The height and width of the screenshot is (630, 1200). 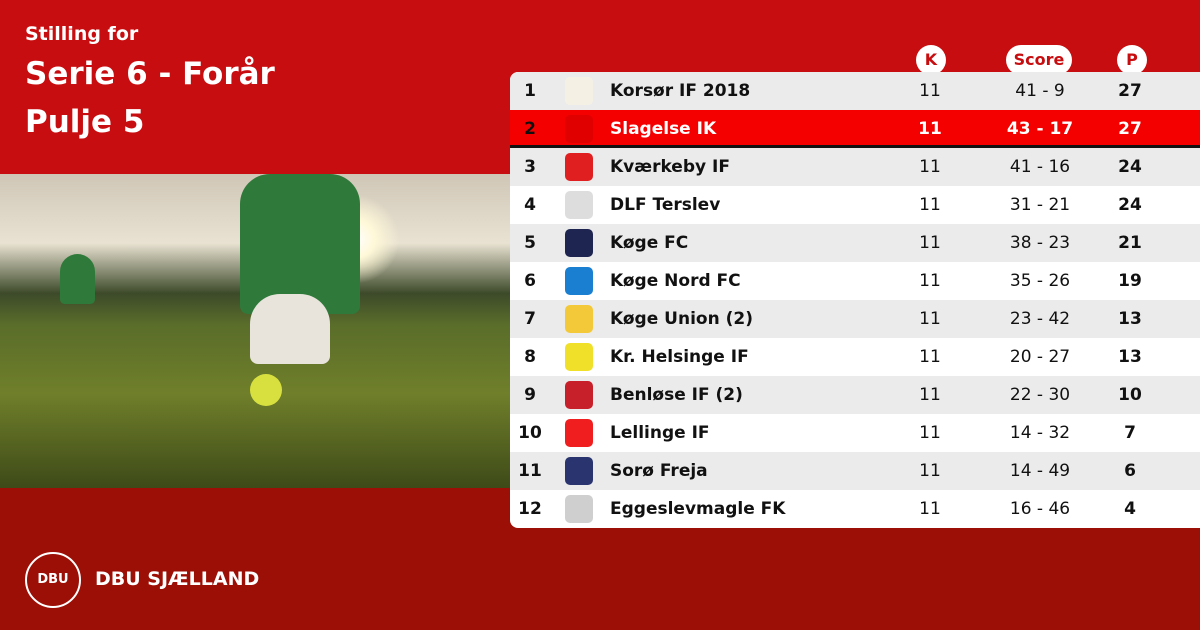 What do you see at coordinates (1130, 509) in the screenshot?
I see `points: 4` at bounding box center [1130, 509].